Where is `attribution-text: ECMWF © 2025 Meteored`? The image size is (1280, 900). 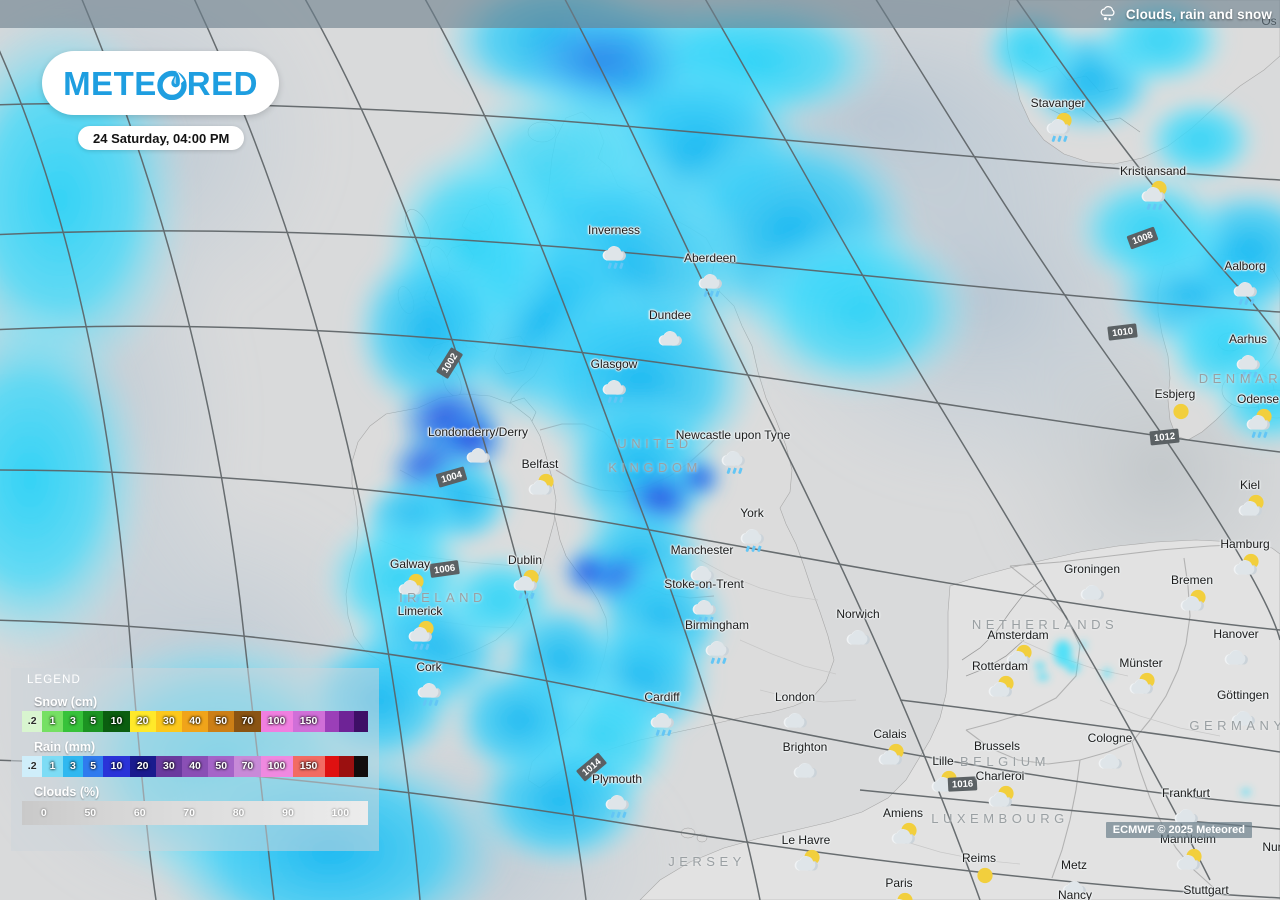 attribution-text: ECMWF © 2025 Meteored is located at coordinates (1178, 830).